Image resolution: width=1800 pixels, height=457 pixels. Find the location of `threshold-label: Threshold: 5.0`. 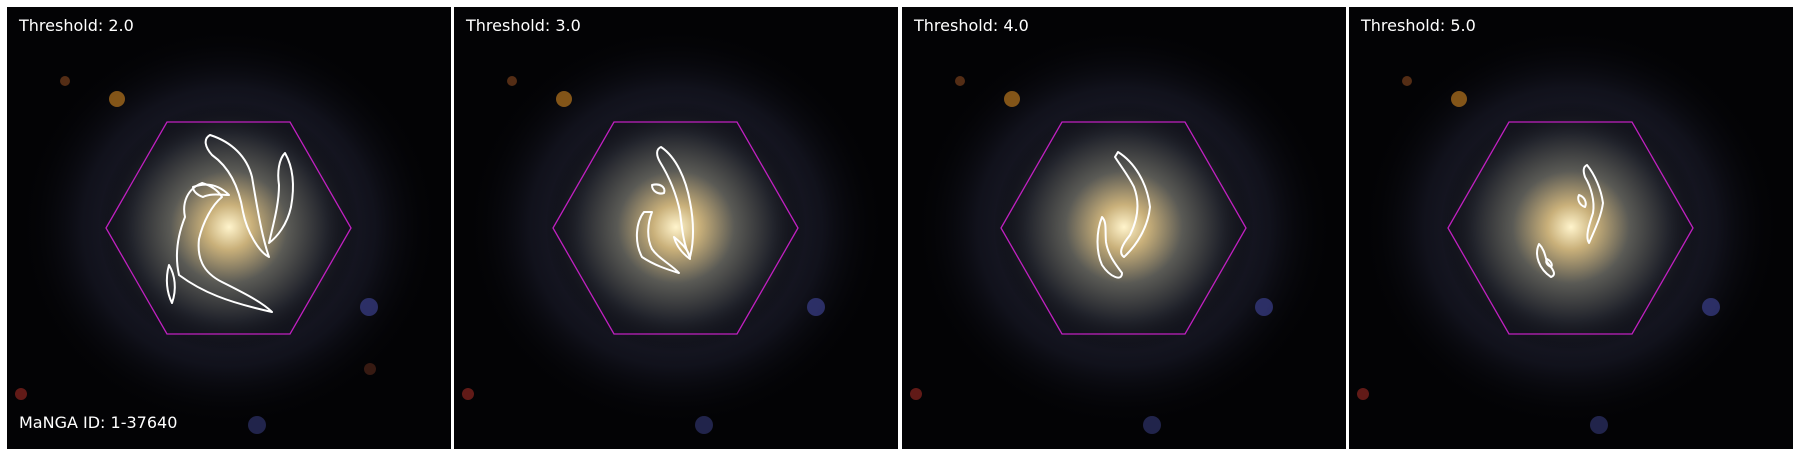

threshold-label: Threshold: 5.0 is located at coordinates (1418, 25).